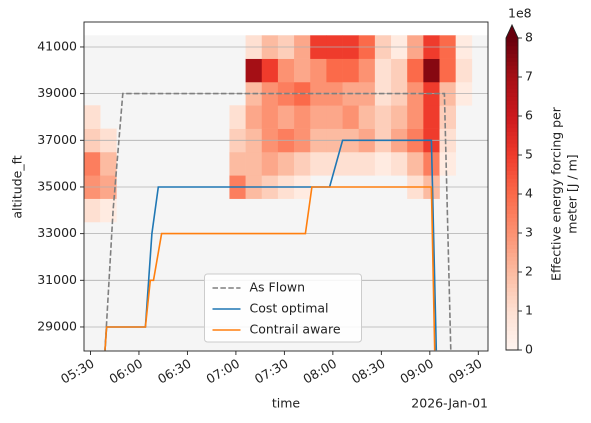 Image resolution: width=591 pixels, height=423 pixels. What do you see at coordinates (512, 31) in the screenshot?
I see `colorbar-extend` at bounding box center [512, 31].